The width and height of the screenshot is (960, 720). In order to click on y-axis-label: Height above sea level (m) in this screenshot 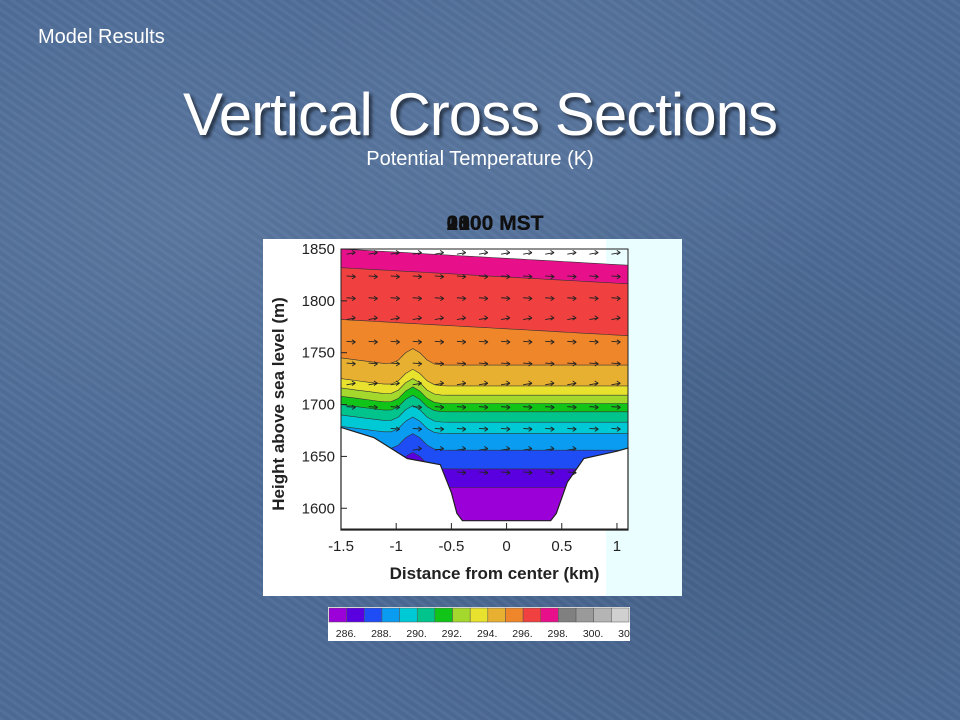, I will do `click(278, 404)`.